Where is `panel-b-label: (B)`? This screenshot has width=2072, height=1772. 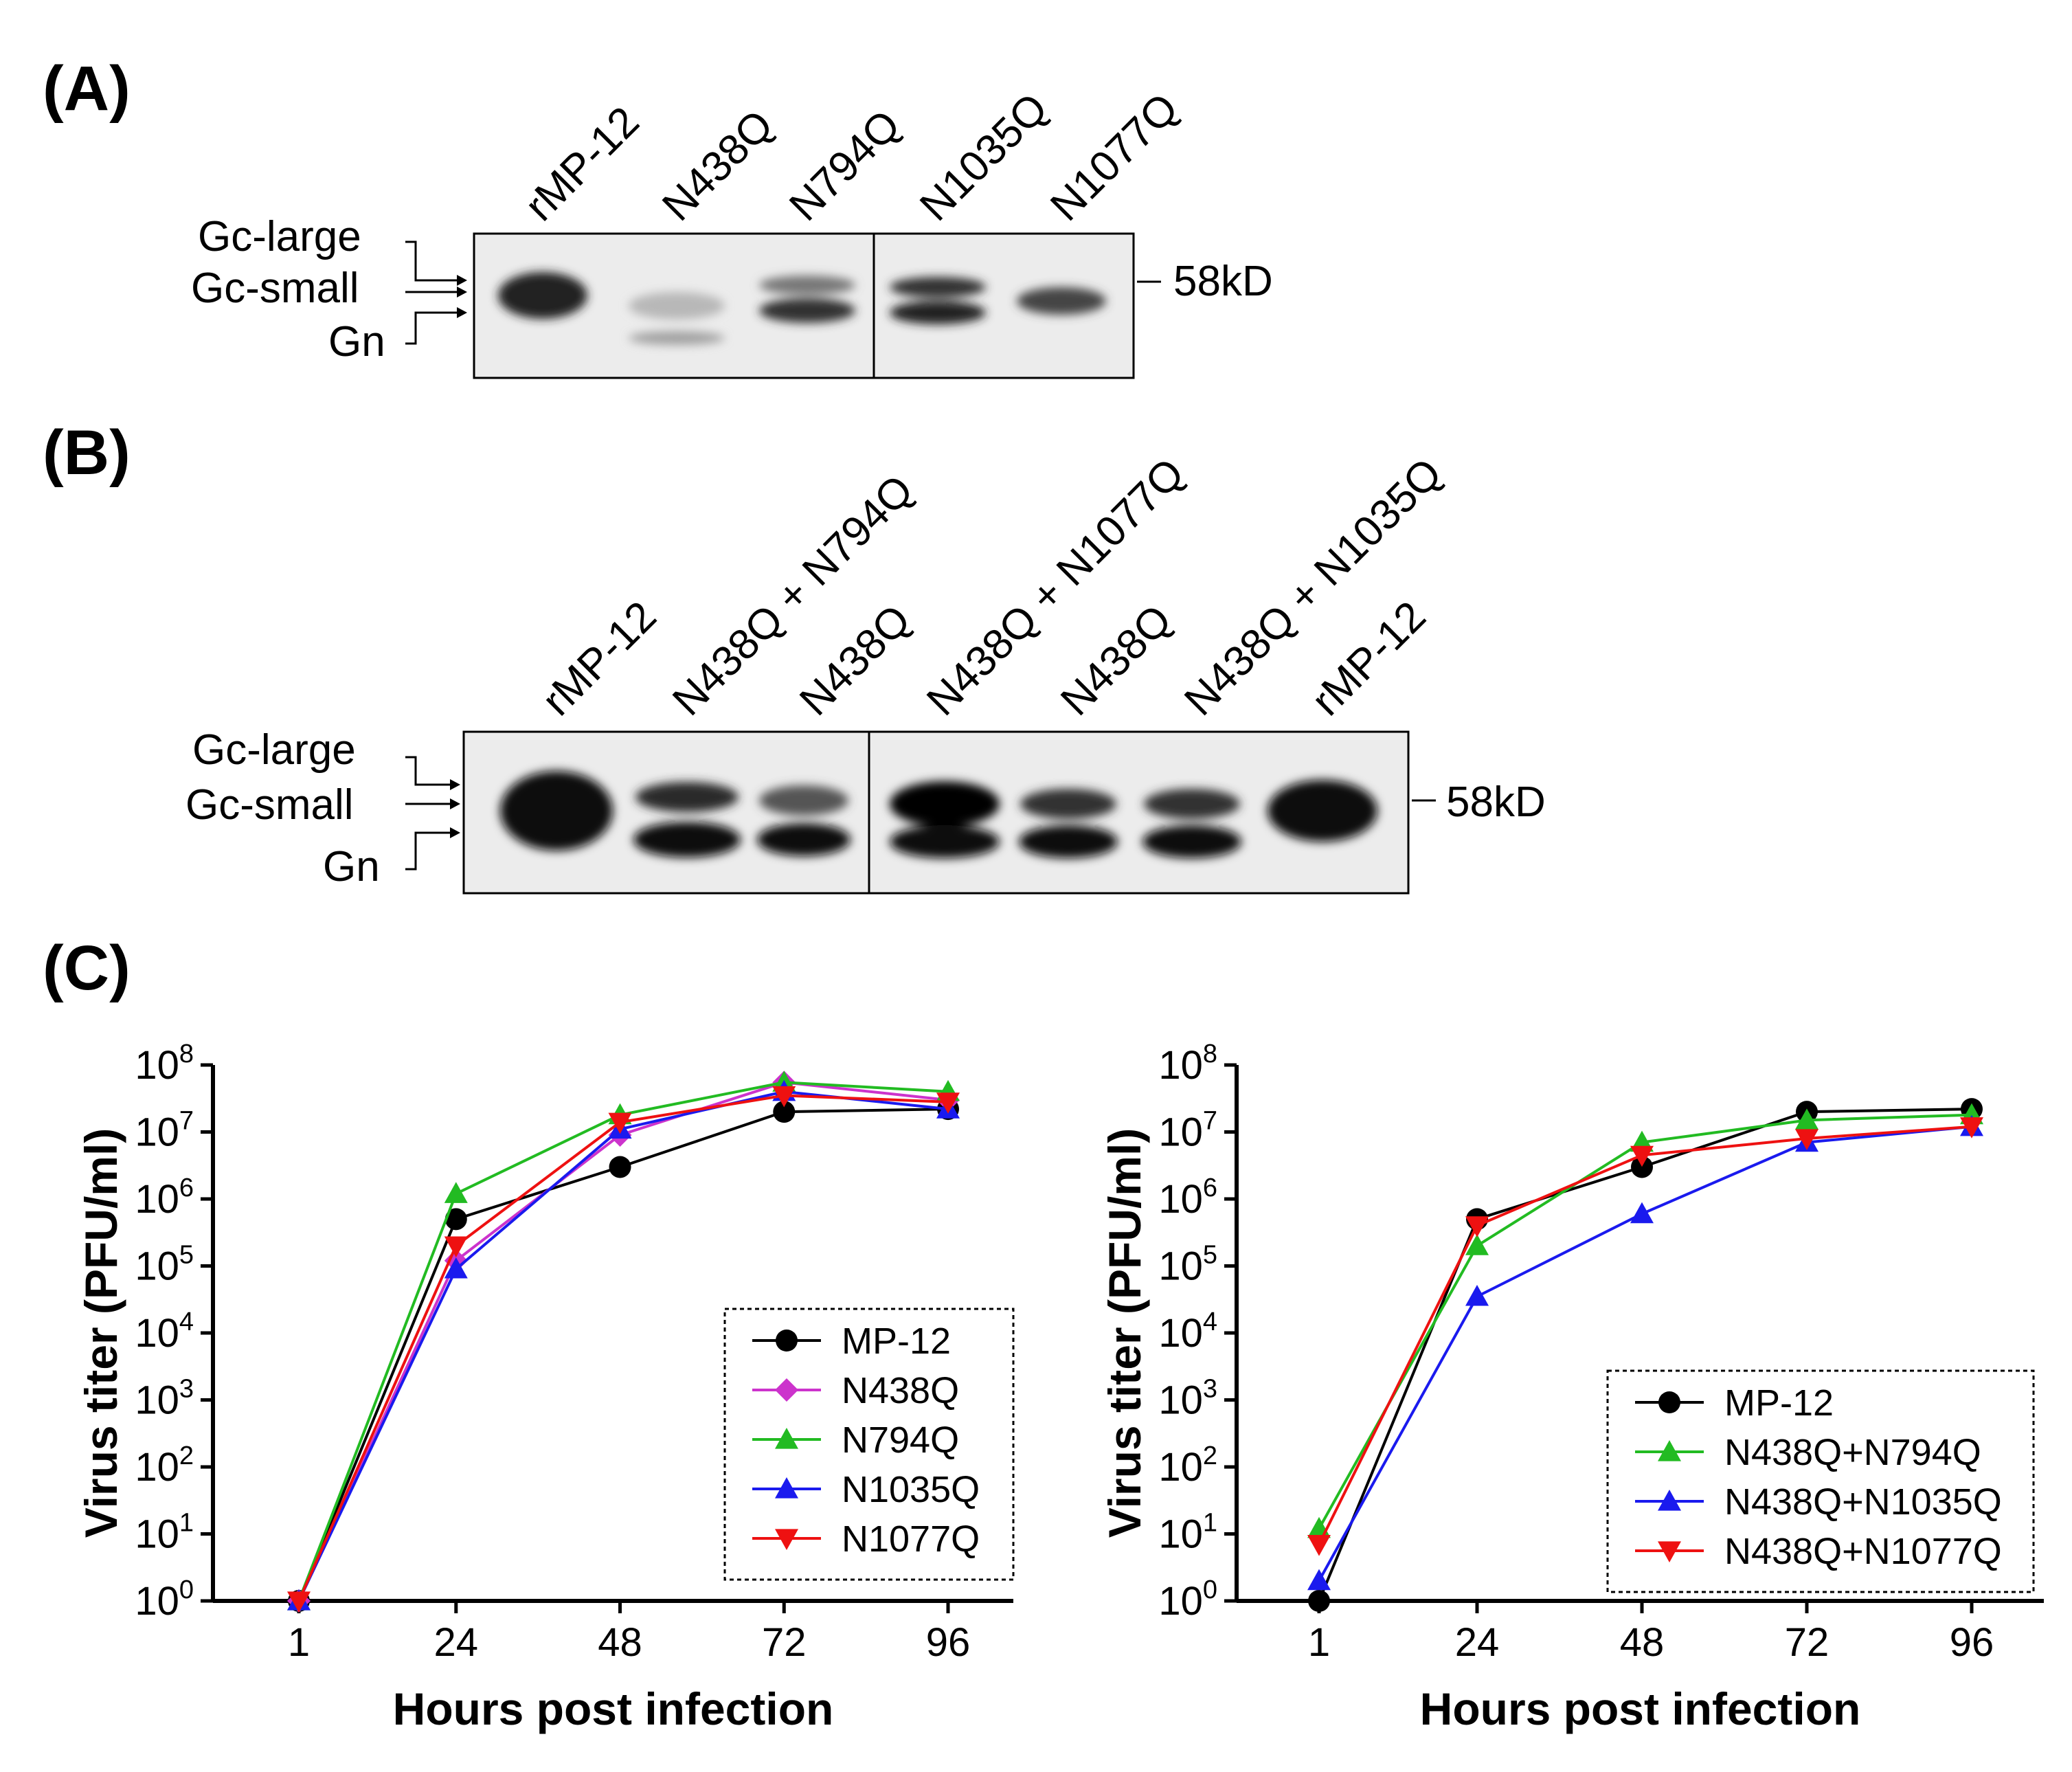 panel-b-label: (B) is located at coordinates (87, 453).